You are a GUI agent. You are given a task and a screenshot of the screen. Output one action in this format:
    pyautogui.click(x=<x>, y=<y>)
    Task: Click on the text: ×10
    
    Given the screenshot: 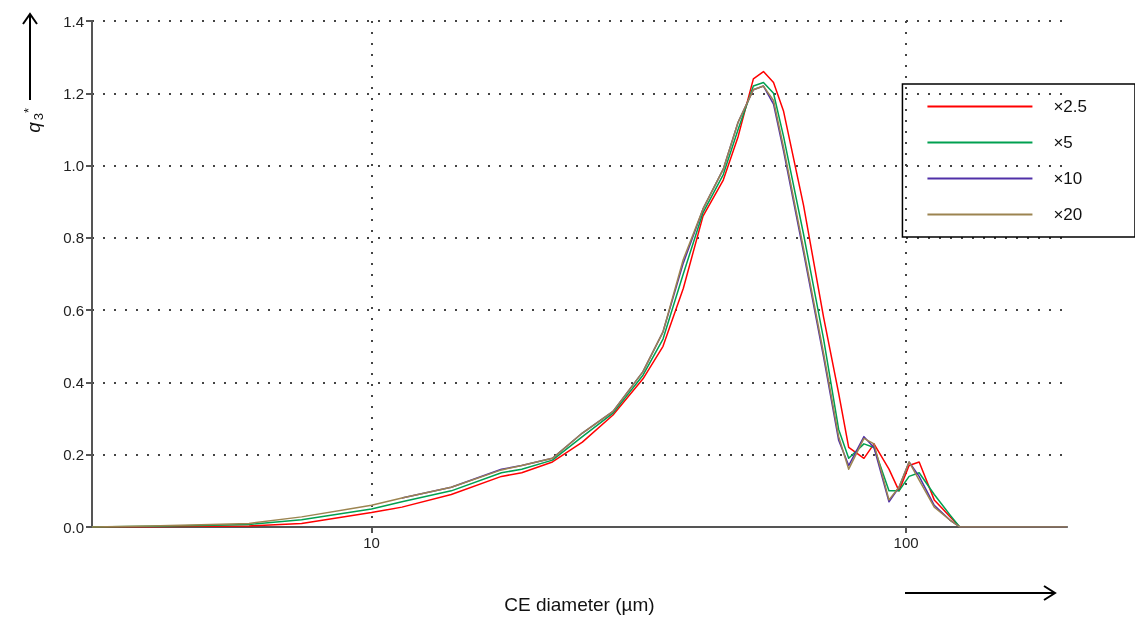 What is the action you would take?
    pyautogui.click(x=1068, y=178)
    